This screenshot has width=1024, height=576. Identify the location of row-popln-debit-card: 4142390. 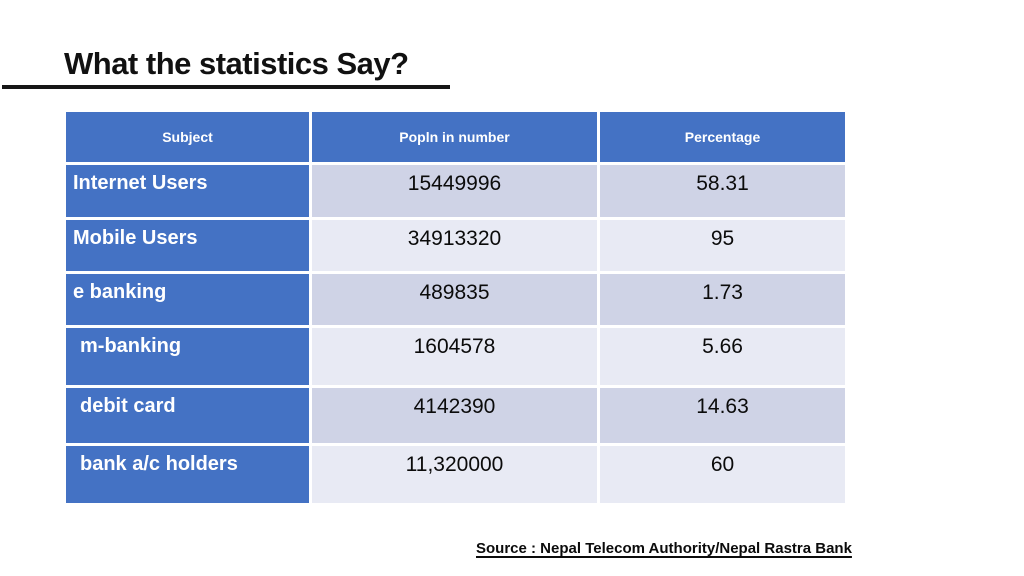
(454, 415).